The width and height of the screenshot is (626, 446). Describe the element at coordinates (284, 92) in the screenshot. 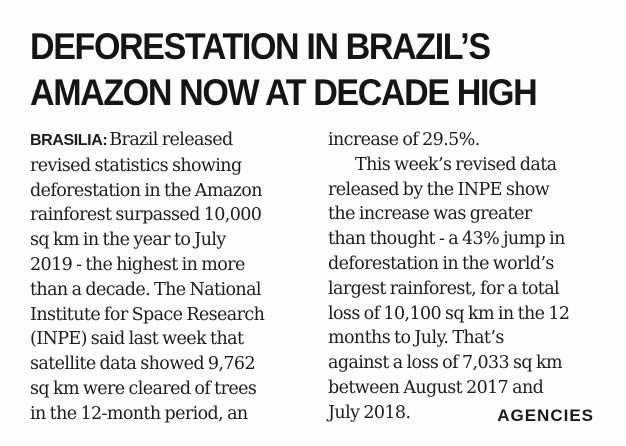

I see `headline-line-2: AMAZON NOW AT DECADE HIGH` at that location.